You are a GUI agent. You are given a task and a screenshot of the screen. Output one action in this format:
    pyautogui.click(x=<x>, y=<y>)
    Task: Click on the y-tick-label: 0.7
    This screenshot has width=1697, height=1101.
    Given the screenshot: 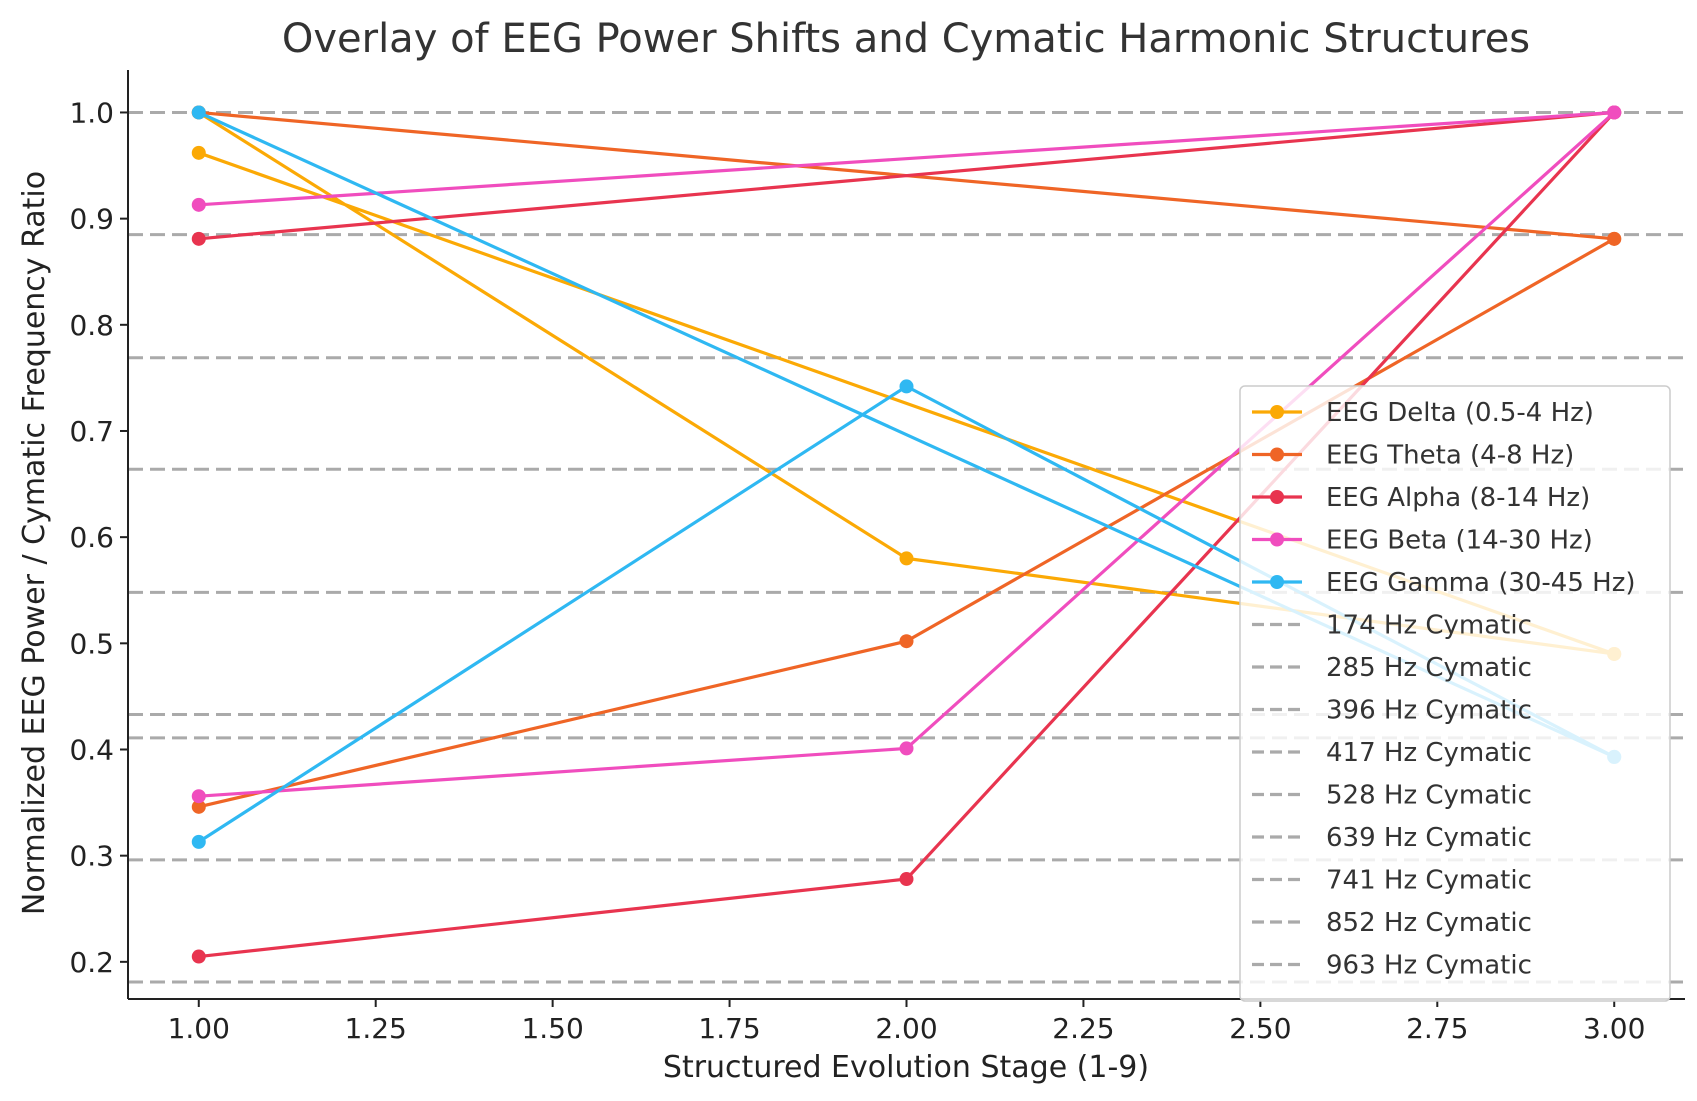 What is the action you would take?
    pyautogui.click(x=91, y=431)
    